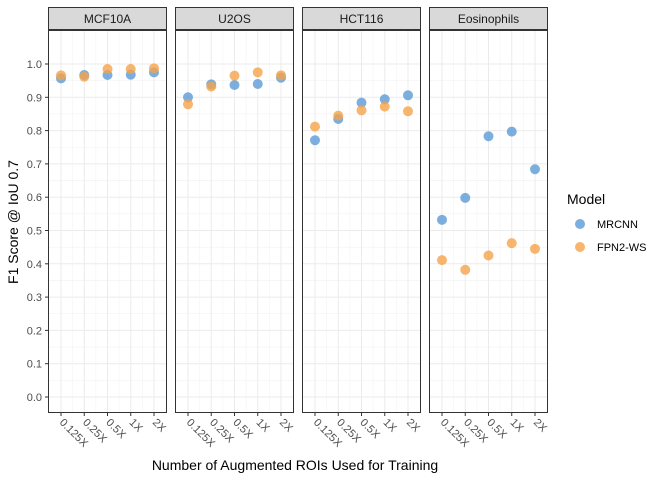  Describe the element at coordinates (34, 265) in the screenshot. I see `y-tick-label: 0.4` at that location.